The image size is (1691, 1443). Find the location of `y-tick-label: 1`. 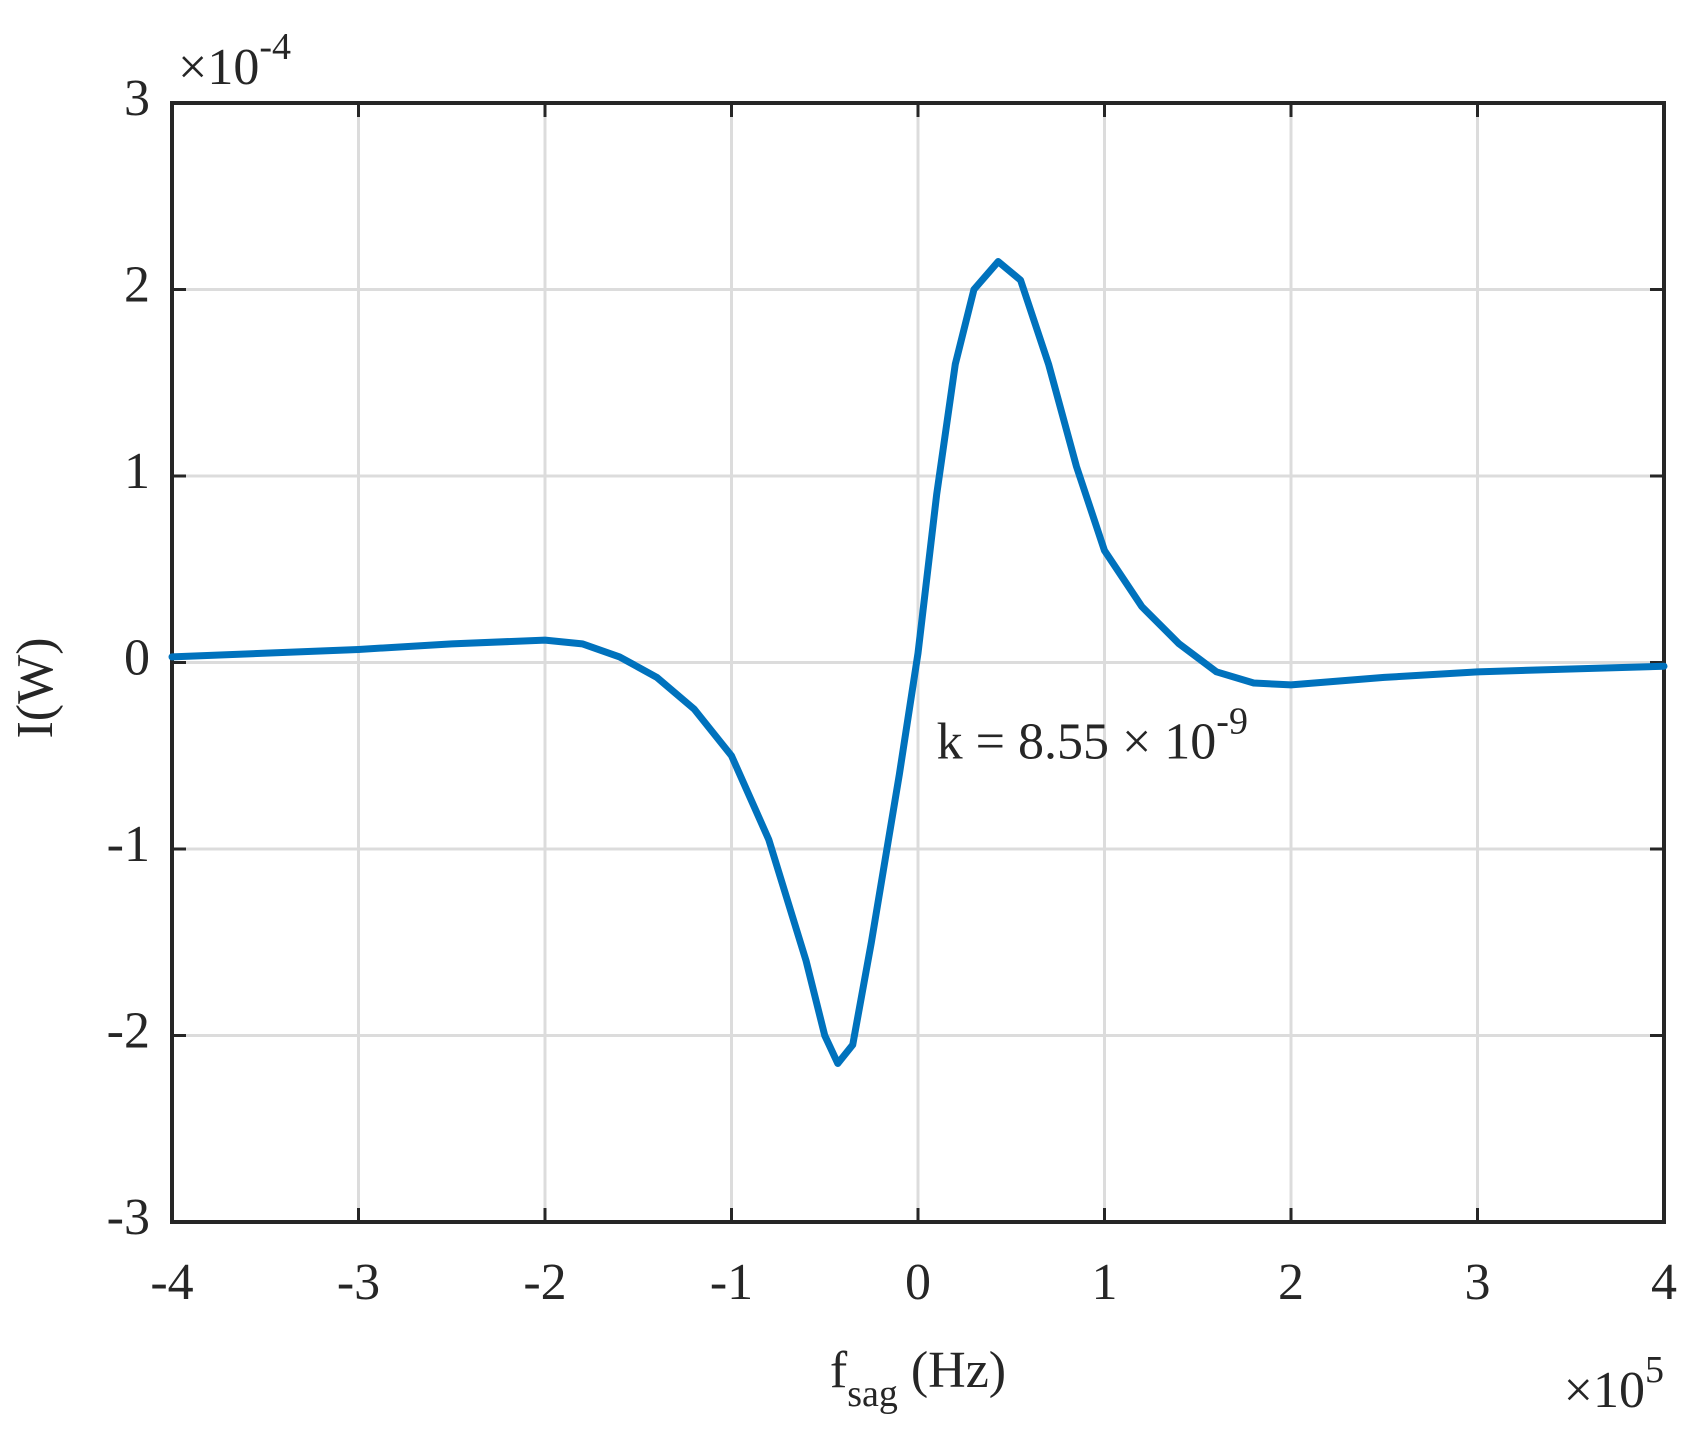

y-tick-label: 1 is located at coordinates (137, 471).